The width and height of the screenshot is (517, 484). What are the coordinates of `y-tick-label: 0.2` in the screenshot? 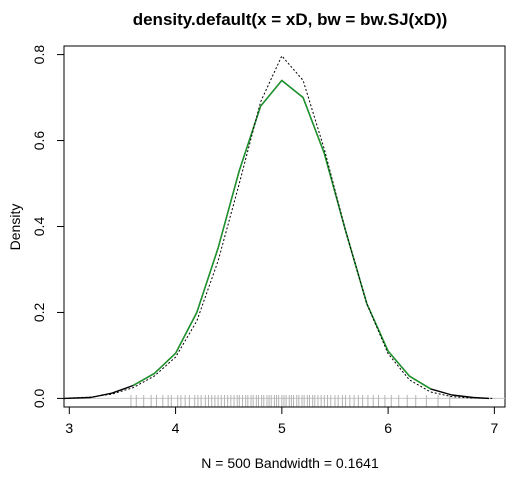 It's located at (39, 313).